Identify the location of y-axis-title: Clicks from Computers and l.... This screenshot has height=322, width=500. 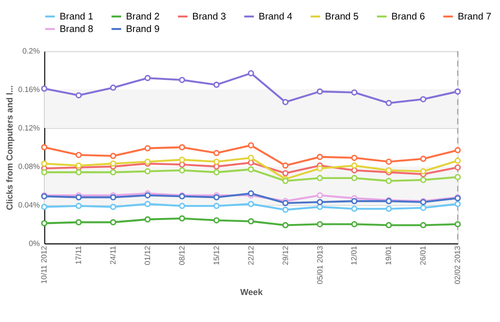
(9, 147).